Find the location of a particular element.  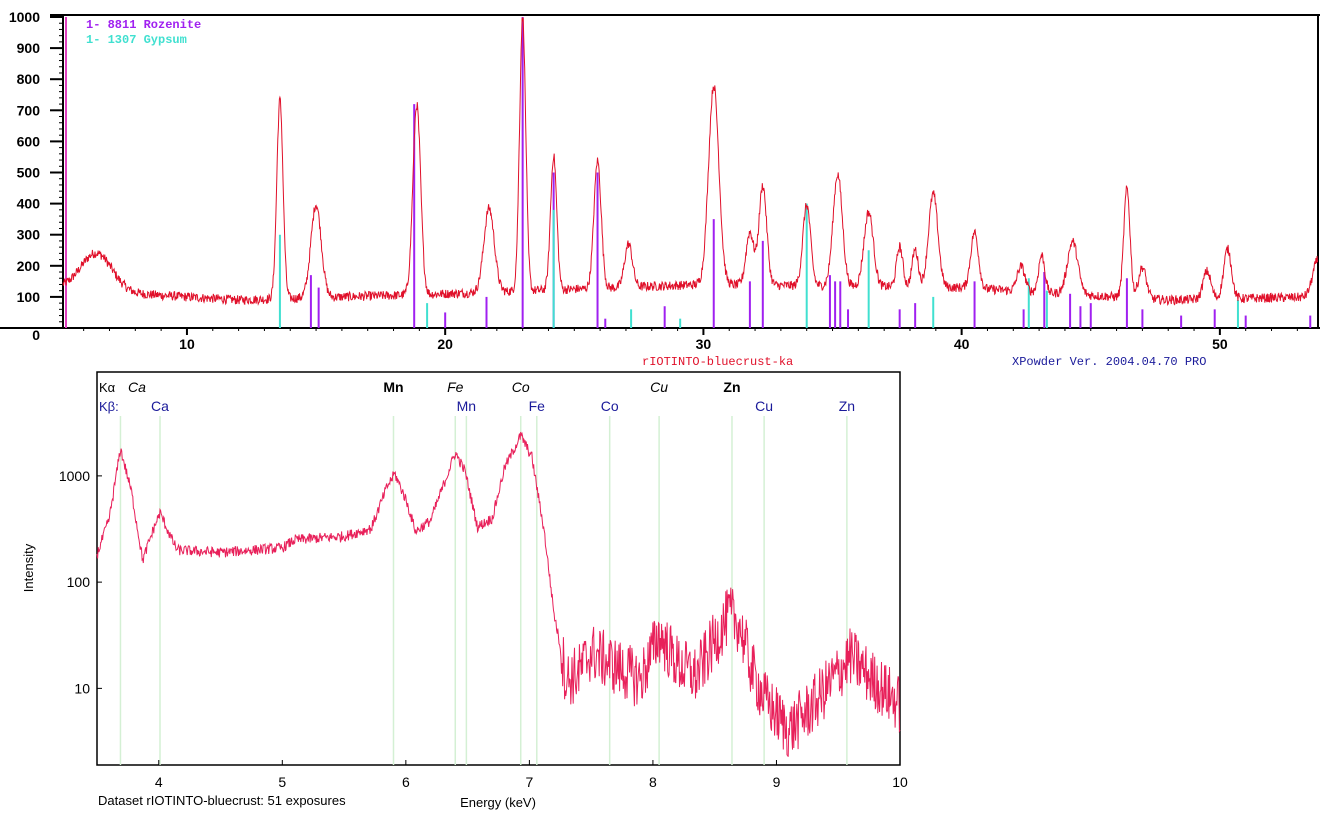

legend-gypsum: 1- 1307 Gypsum is located at coordinates (136, 40).